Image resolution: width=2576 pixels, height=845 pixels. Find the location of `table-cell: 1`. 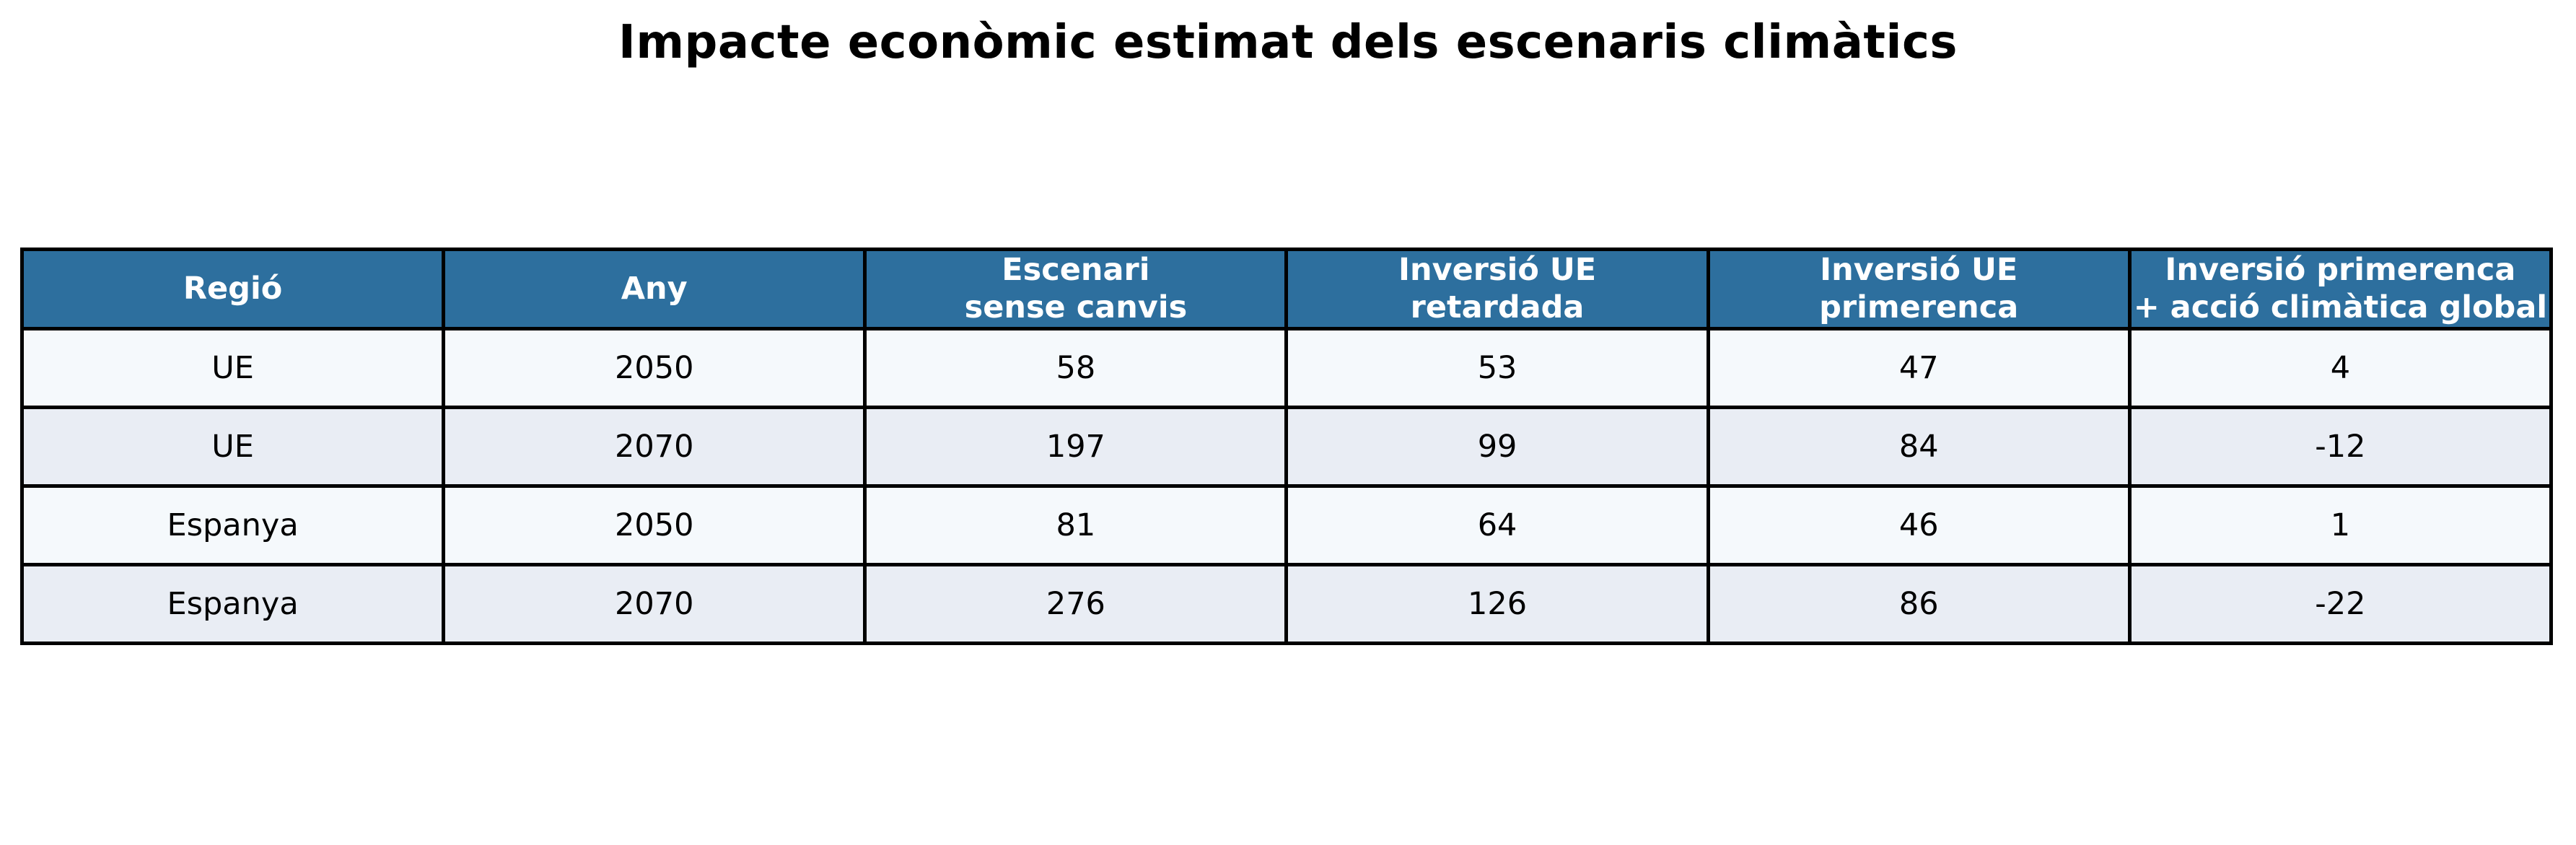

table-cell: 1 is located at coordinates (2340, 524).